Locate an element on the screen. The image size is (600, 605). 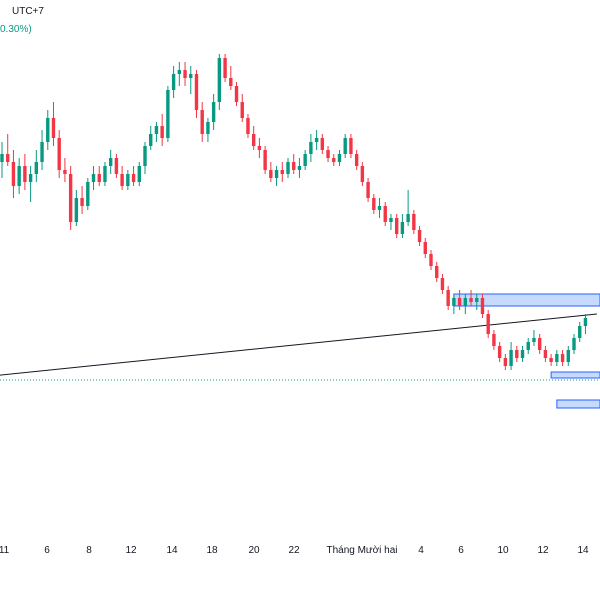
x-axis: 11 6 8 12 14 18 20 22 Tháng Mười hai 4 6 10 12 14 is located at coordinates (294, 550).